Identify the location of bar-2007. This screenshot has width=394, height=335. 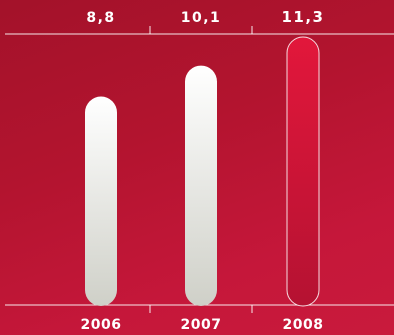
(201, 185).